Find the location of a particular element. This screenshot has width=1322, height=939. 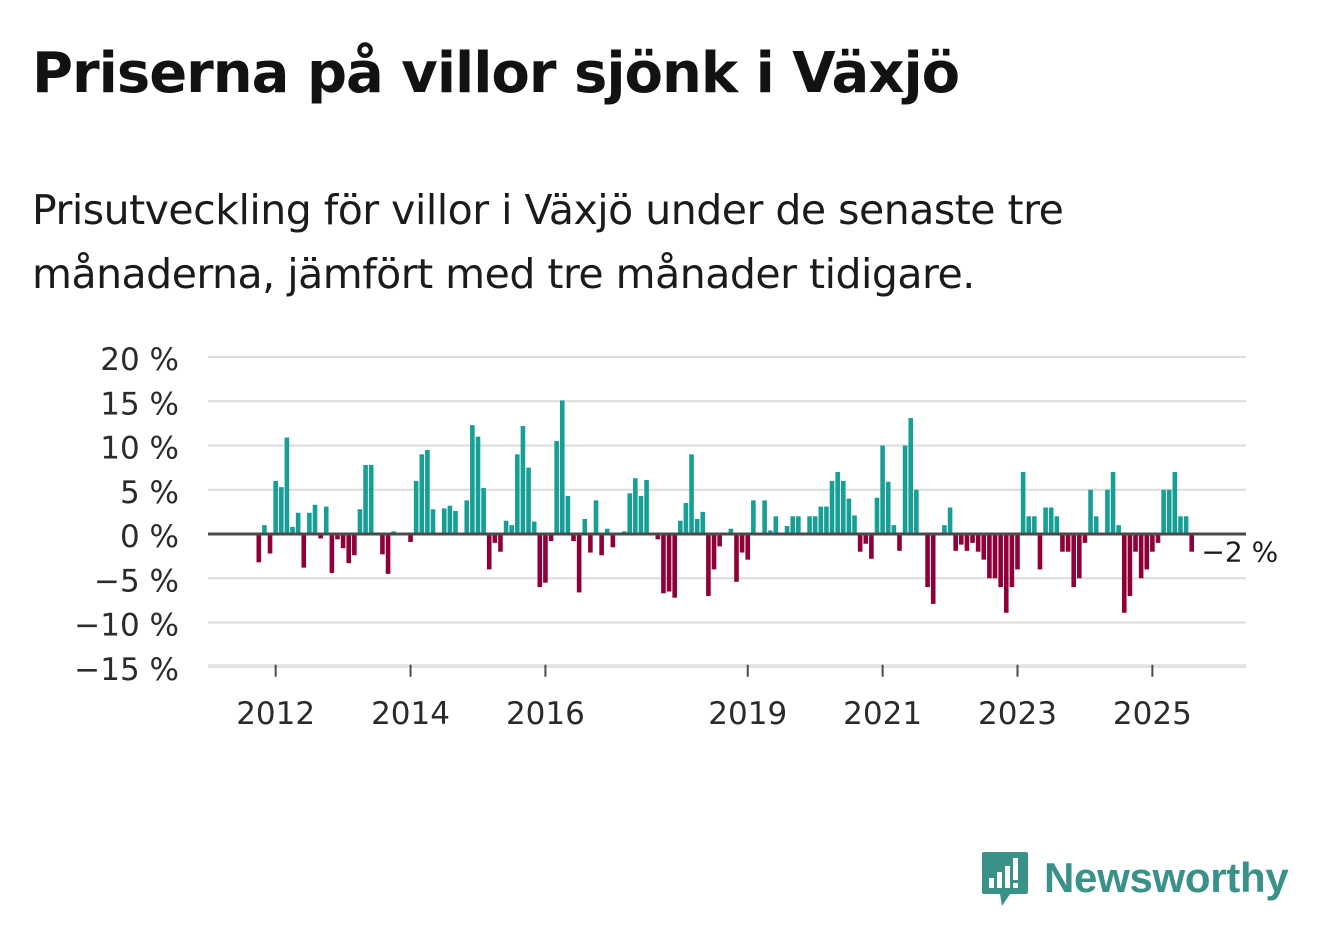

x-tick-label: 2021 is located at coordinates (882, 714).